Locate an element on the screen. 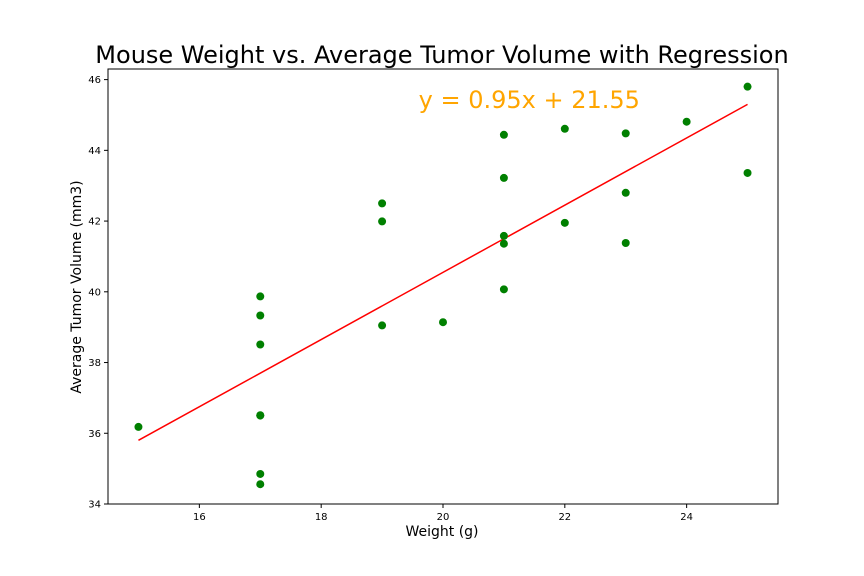  x-axis: 16 18 20 22 24 is located at coordinates (443, 513).